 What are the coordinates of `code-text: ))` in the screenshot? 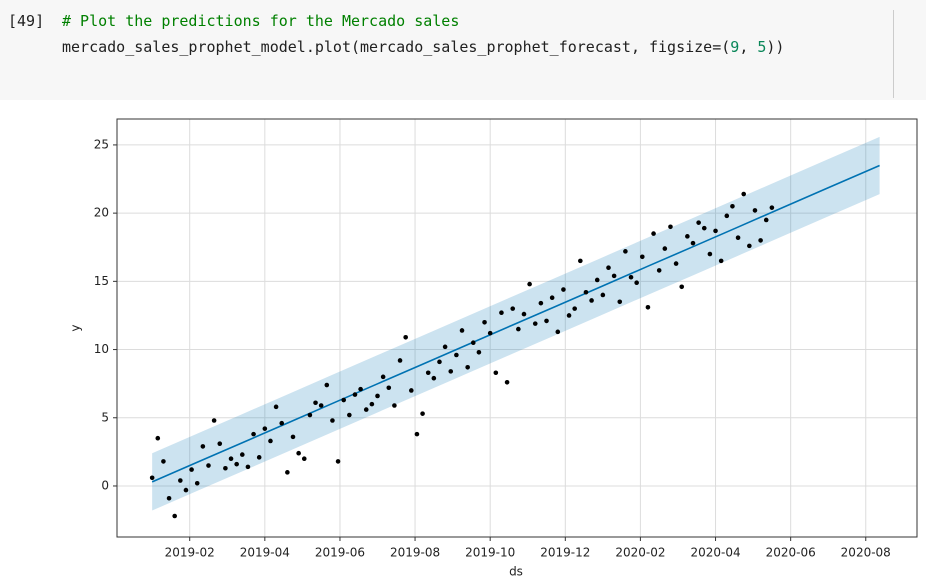 It's located at (775, 47).